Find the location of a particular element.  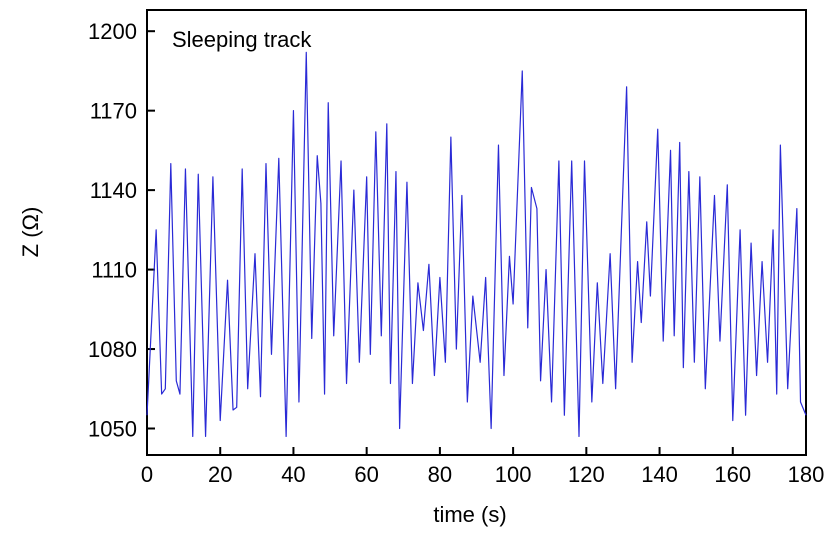

x-tick-label: 160 is located at coordinates (732, 474).